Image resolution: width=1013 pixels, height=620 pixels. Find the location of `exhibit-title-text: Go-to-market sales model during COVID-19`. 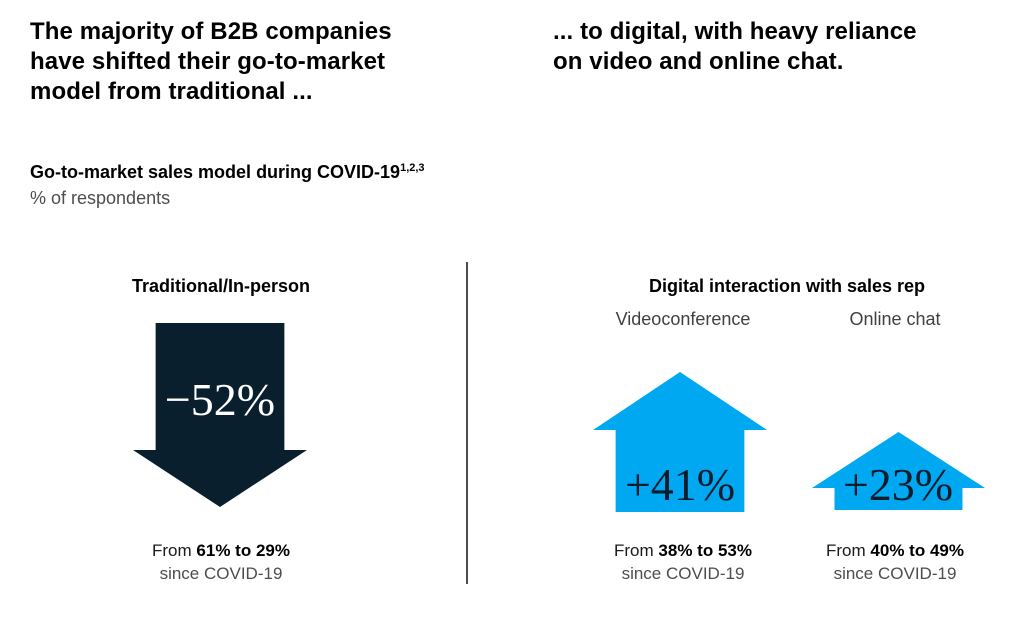

exhibit-title-text: Go-to-market sales model during COVID-19 is located at coordinates (215, 172).